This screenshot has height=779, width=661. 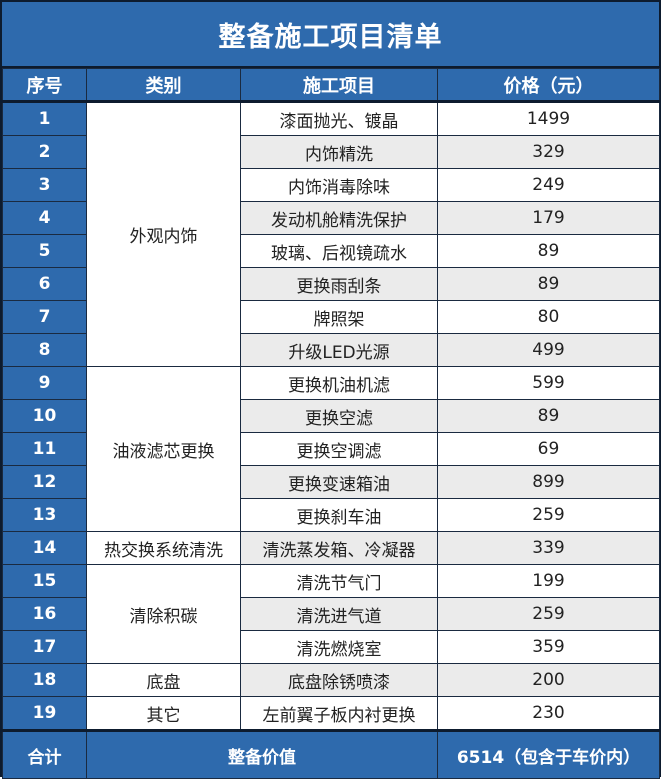 What do you see at coordinates (44, 647) in the screenshot?
I see `row-seq: 17` at bounding box center [44, 647].